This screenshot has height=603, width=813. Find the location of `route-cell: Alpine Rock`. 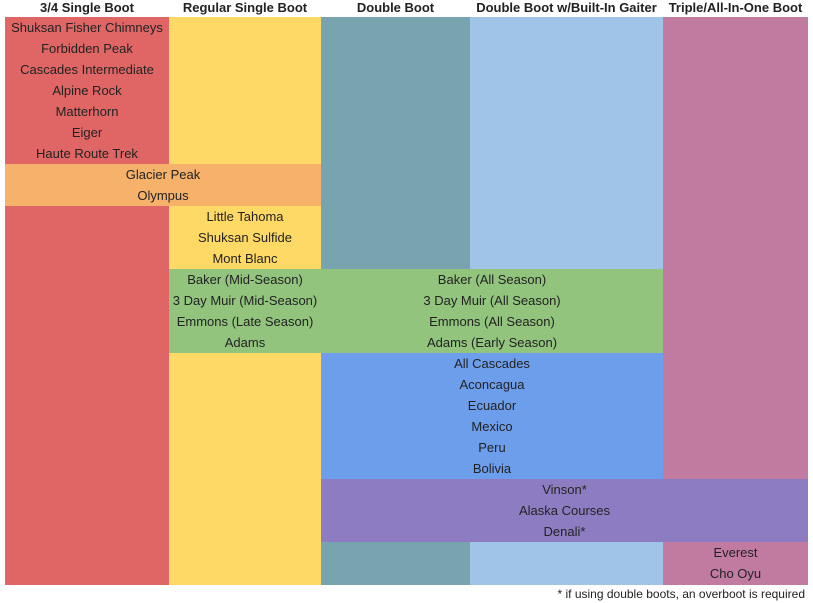

route-cell: Alpine Rock is located at coordinates (87, 90).